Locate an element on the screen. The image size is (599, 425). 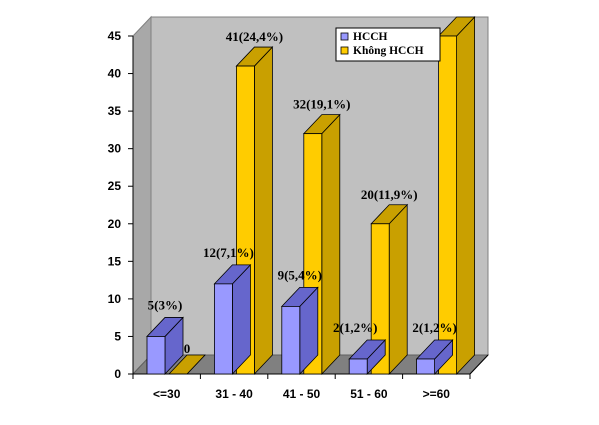
y-axis: 0 5 10 15 20 25 30 35 40 45 is located at coordinates (121, 205).